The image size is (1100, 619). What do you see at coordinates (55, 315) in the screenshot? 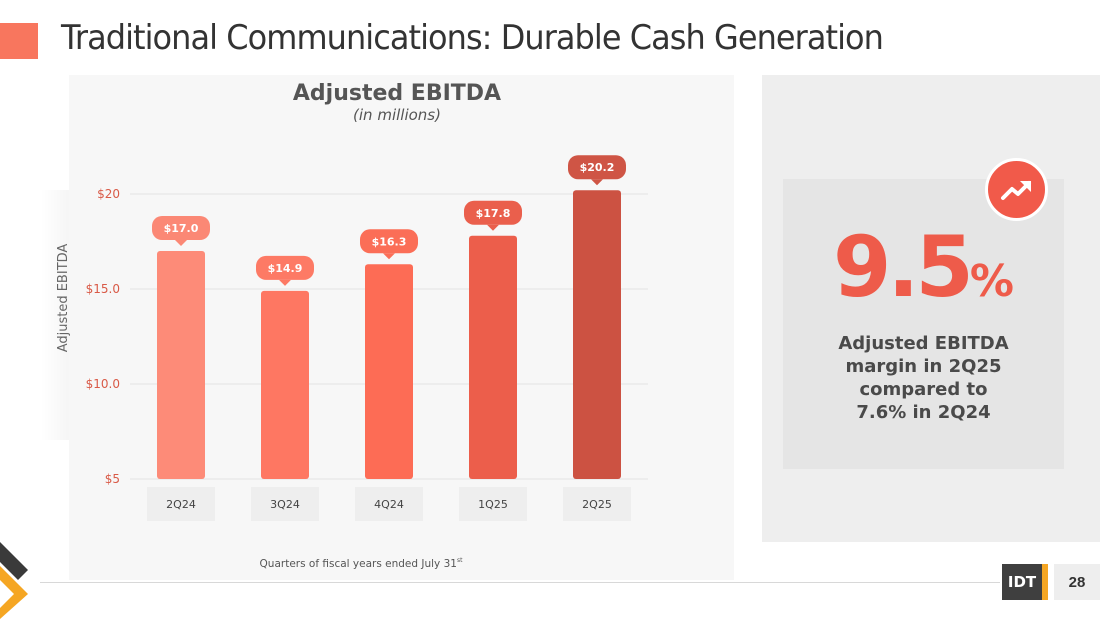
I see `panel-shadow` at bounding box center [55, 315].